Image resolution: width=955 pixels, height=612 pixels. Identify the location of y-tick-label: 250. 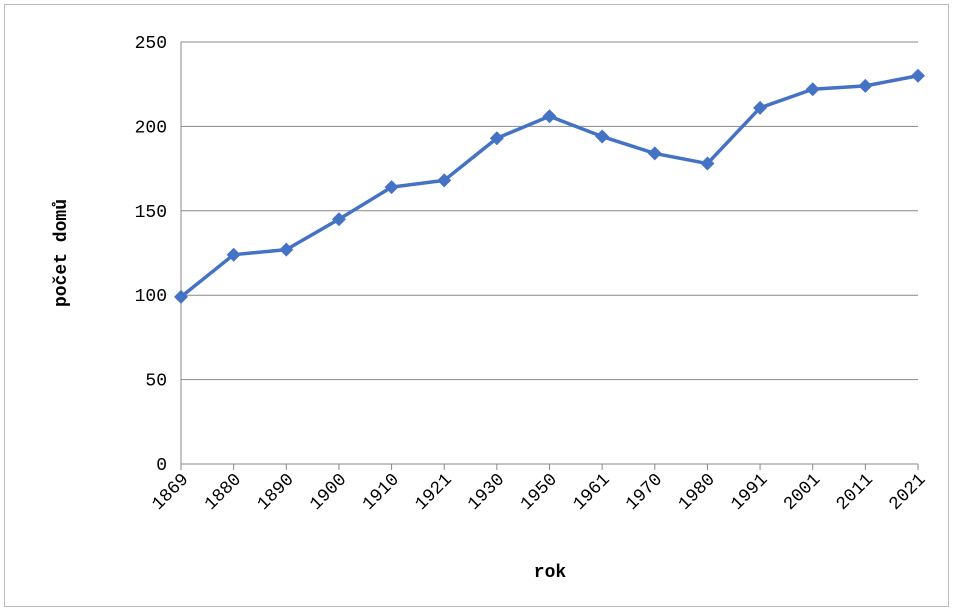
(151, 44).